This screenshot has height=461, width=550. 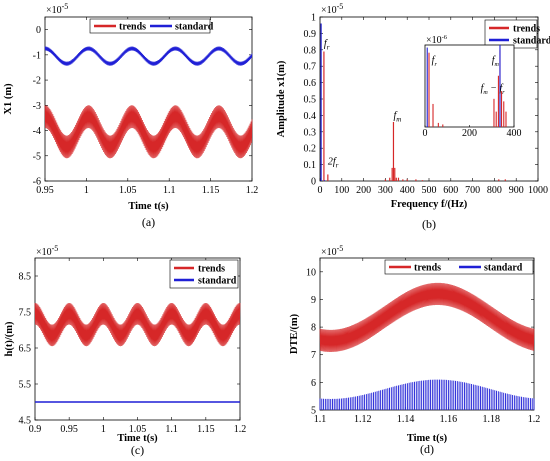 I want to click on y-tick-label: 9, so click(x=313, y=300).